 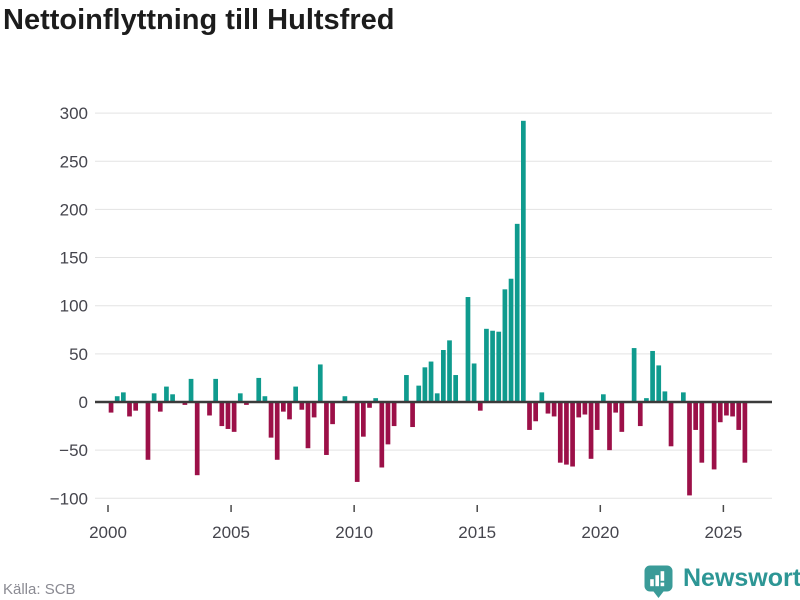 I want to click on newsworthy-wordmark: Newsworthy, so click(x=741, y=578).